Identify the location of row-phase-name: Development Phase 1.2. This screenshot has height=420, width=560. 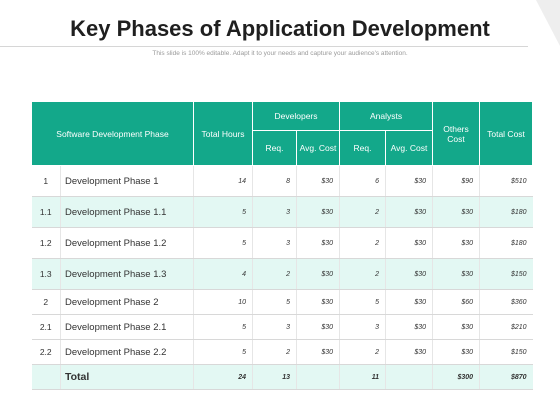
(126, 243).